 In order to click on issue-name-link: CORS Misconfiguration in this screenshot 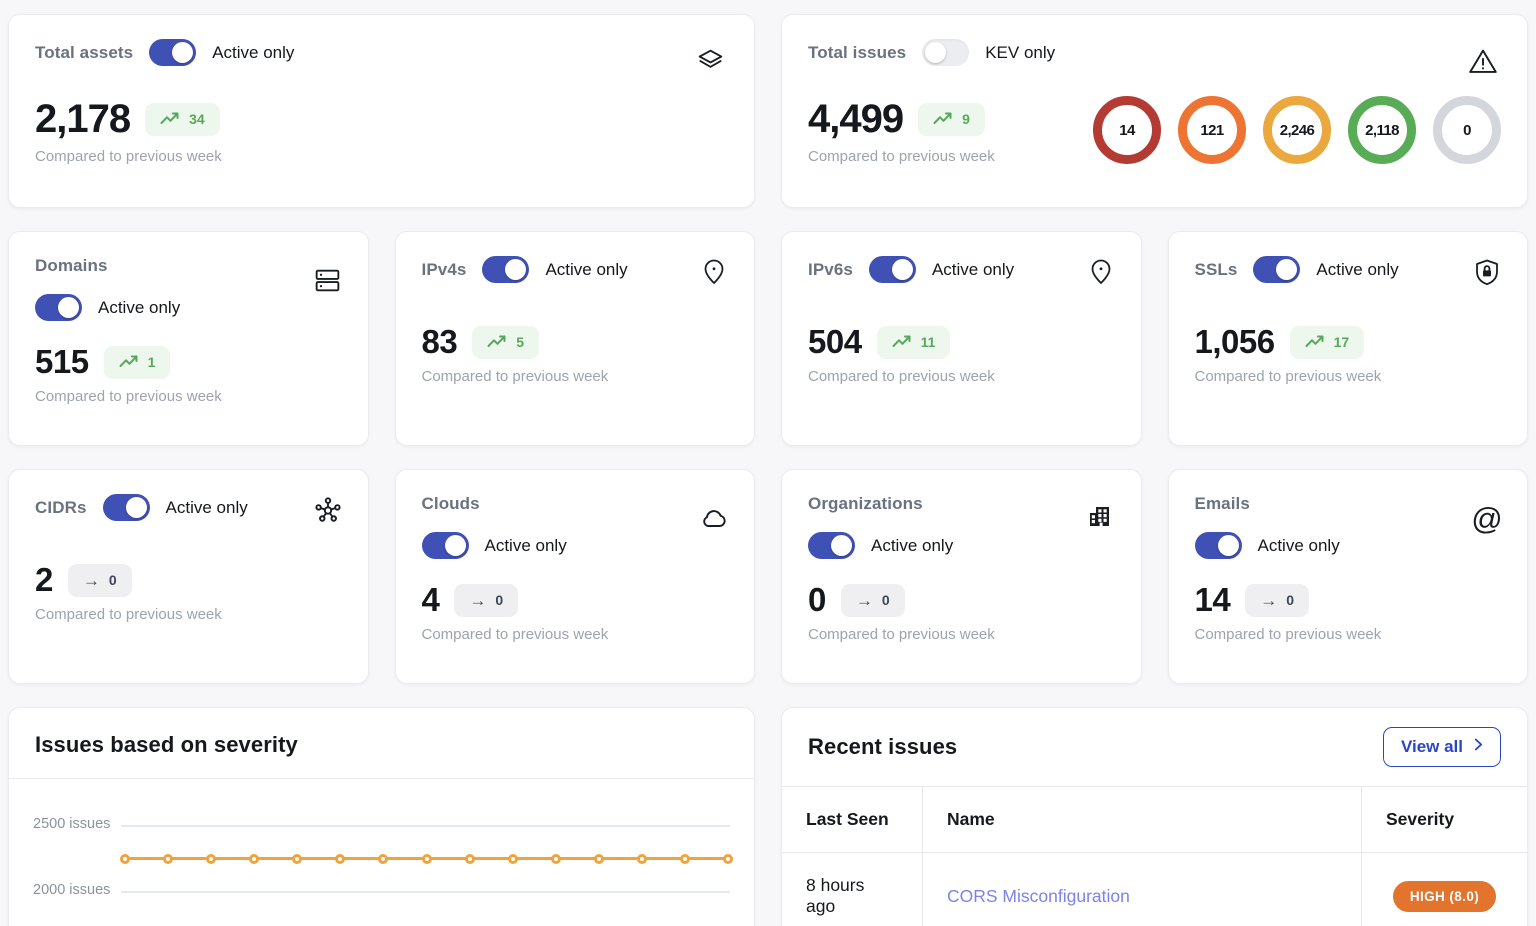, I will do `click(1038, 895)`.